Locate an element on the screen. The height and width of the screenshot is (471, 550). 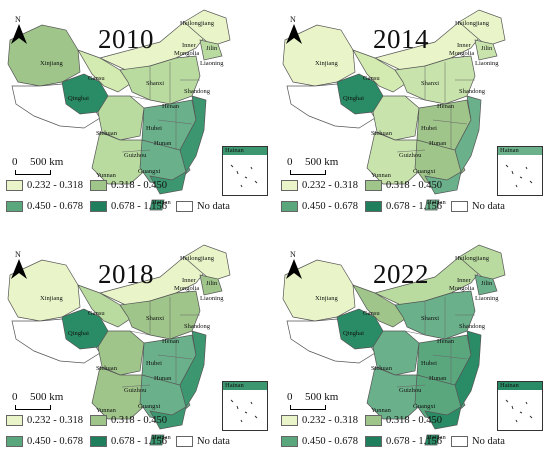
year-title: 2010 is located at coordinates (126, 39).